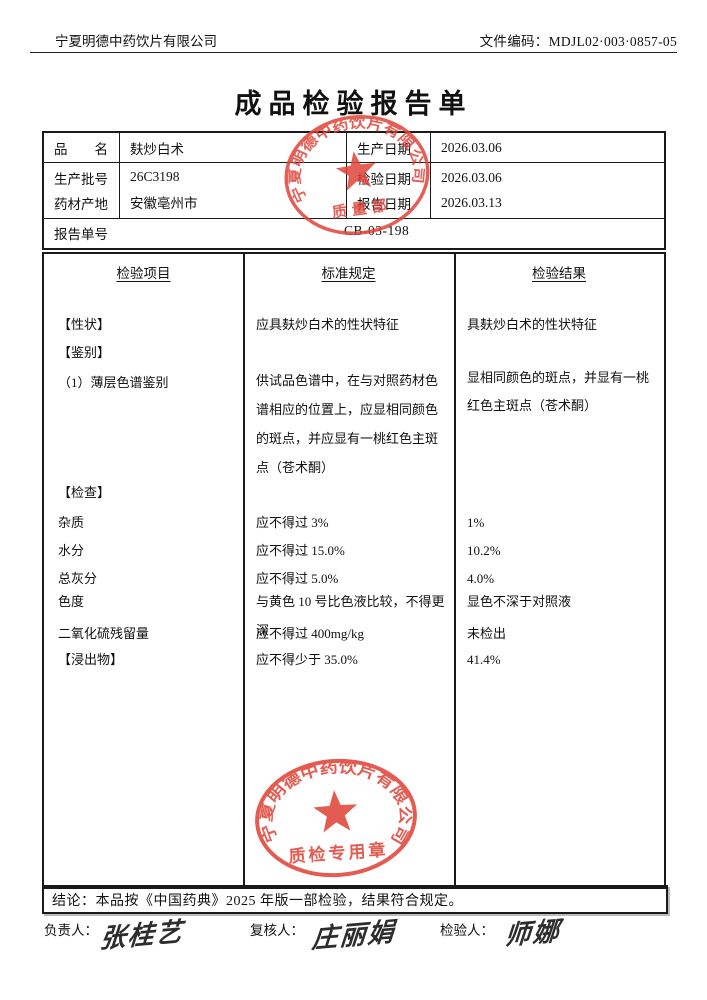 This screenshot has height=1000, width=707. What do you see at coordinates (81, 234) in the screenshot?
I see `report-no-label: 报告单号` at bounding box center [81, 234].